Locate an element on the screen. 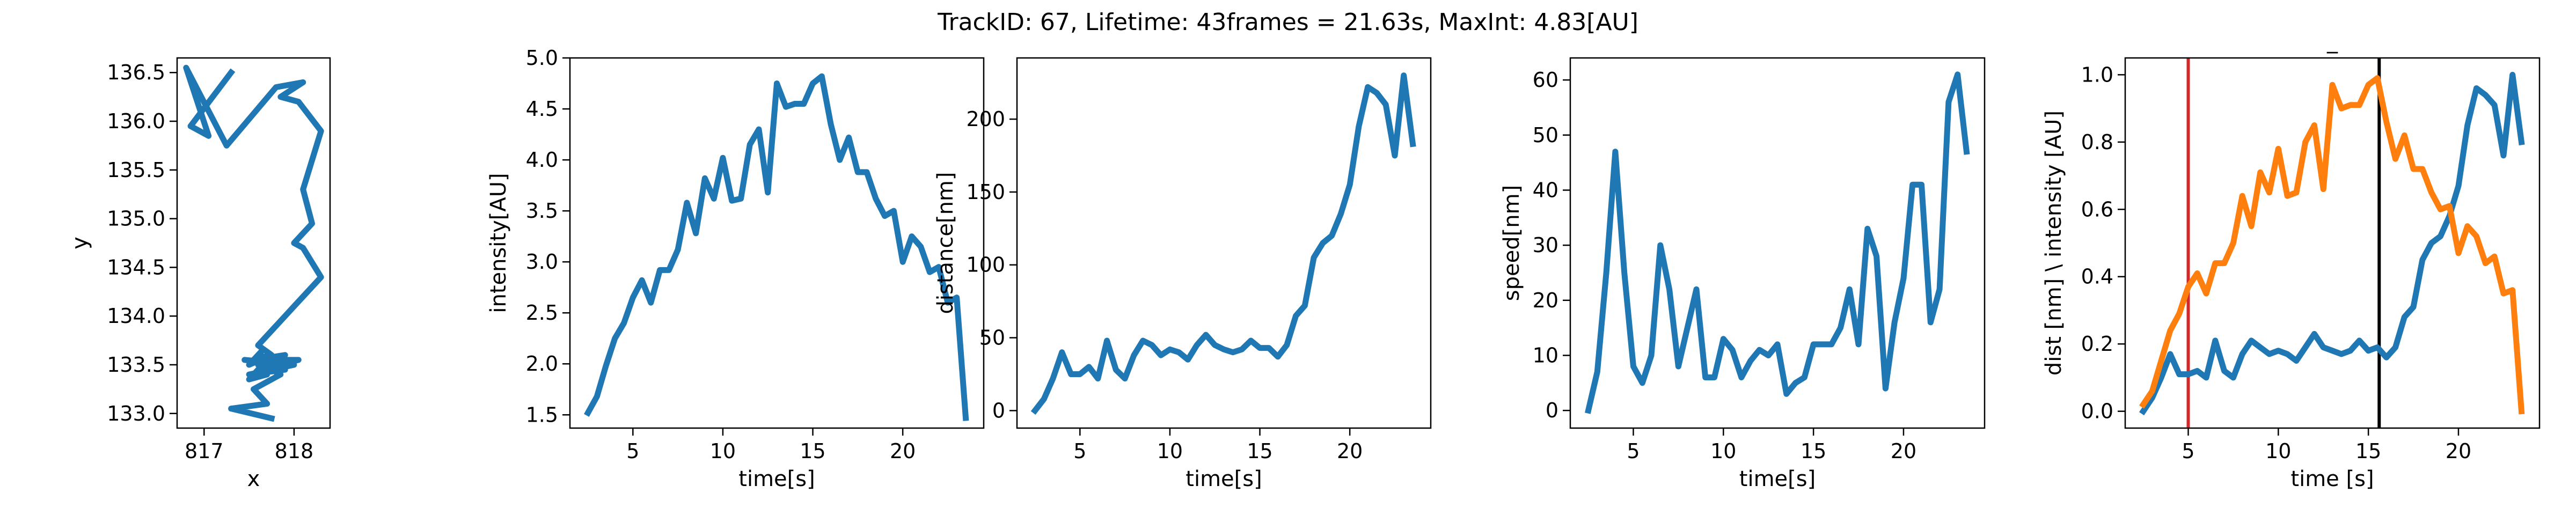  y-tick-label: 133.5 is located at coordinates (136, 365).